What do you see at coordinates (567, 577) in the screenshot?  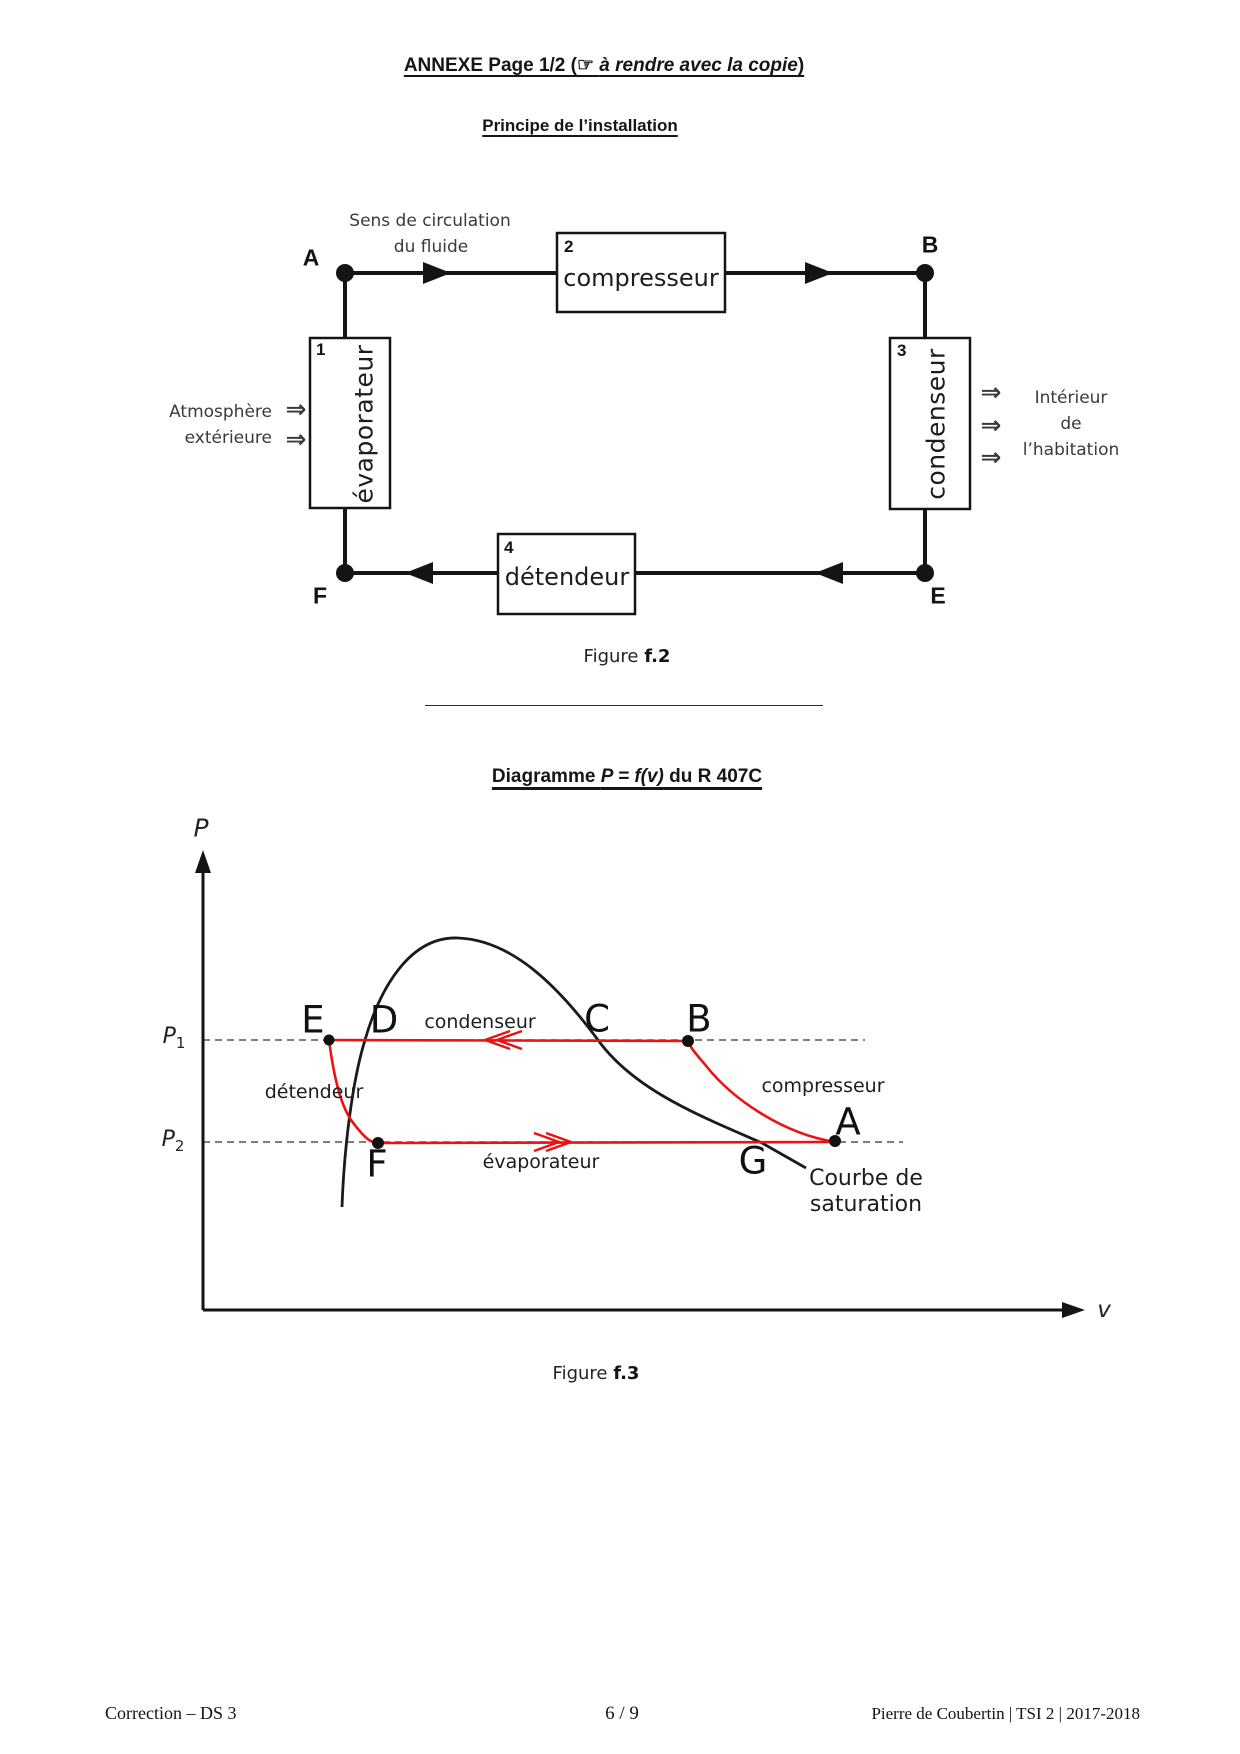 I see `expander-label: détendeur` at bounding box center [567, 577].